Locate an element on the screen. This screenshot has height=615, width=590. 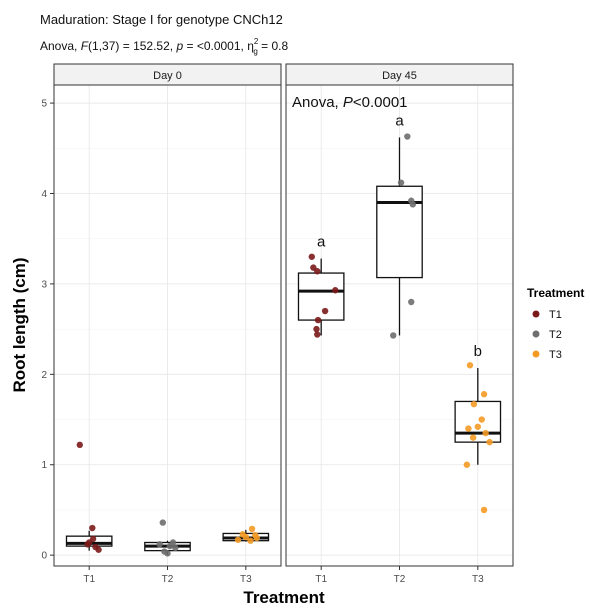
x-axis-label: Treatment is located at coordinates (284, 597).